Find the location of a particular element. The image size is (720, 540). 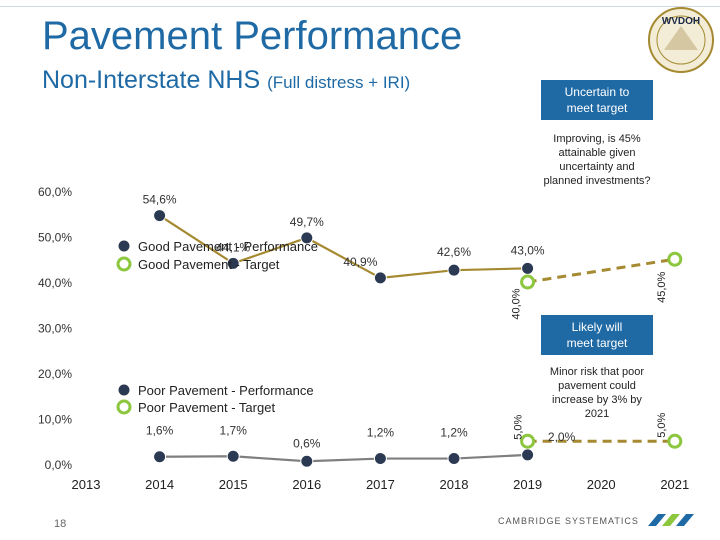

x-tick-label: 2016 is located at coordinates (306, 484).